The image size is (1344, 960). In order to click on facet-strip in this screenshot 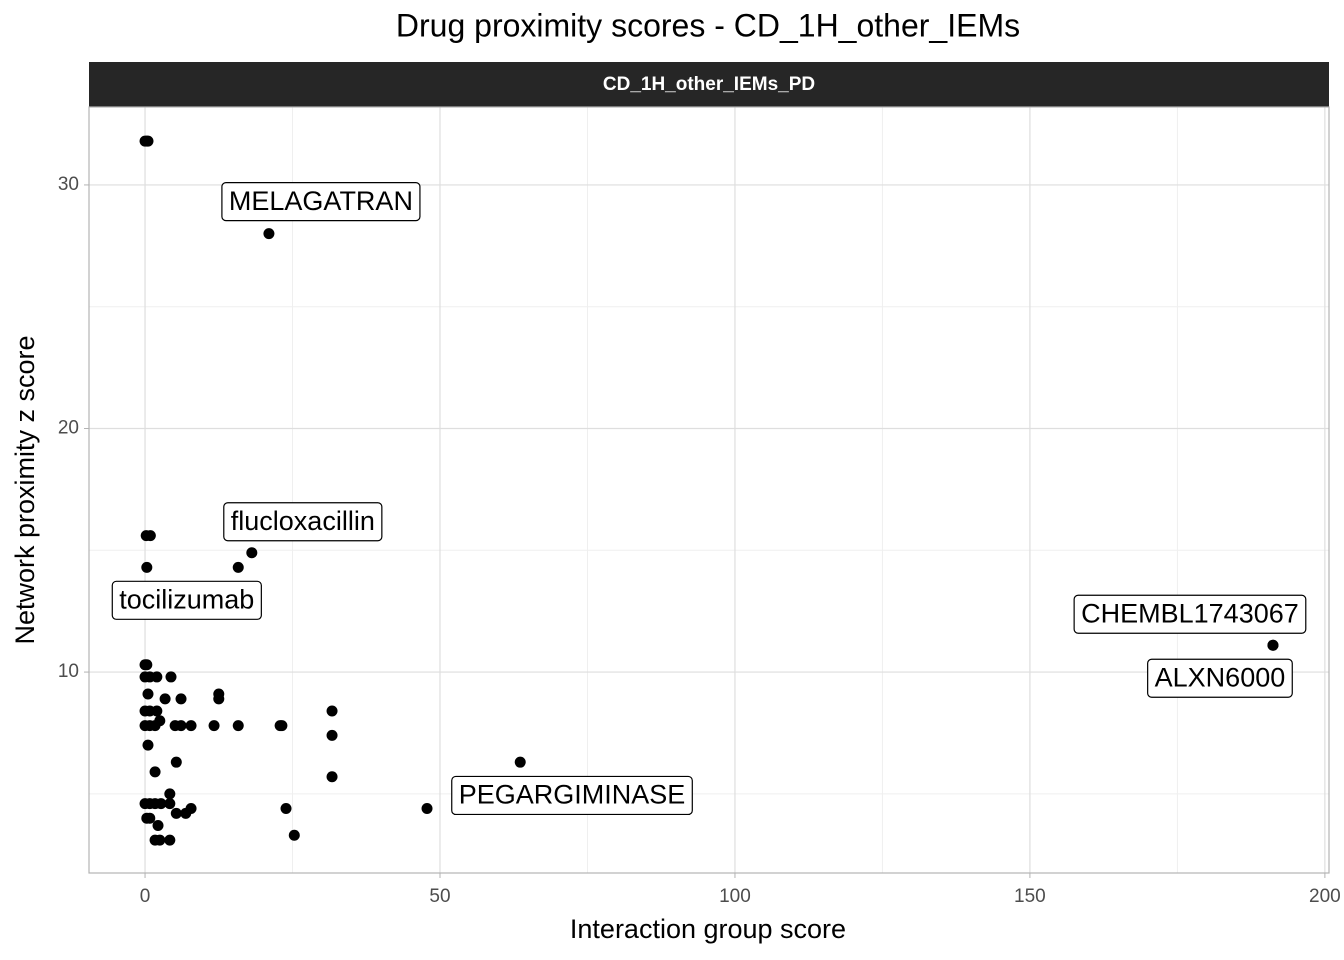, I will do `click(709, 84)`.